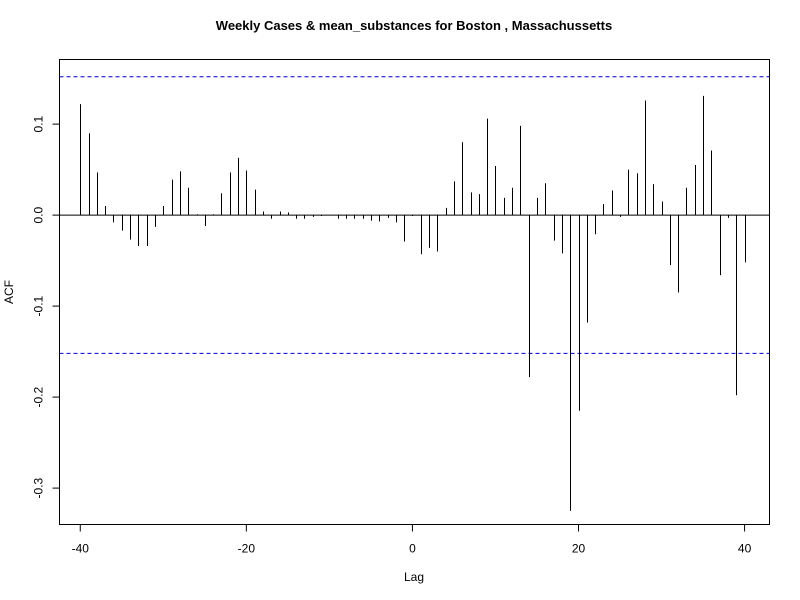 This screenshot has height=600, width=800. Describe the element at coordinates (39, 214) in the screenshot. I see `y-tick-label: 0.0` at that location.